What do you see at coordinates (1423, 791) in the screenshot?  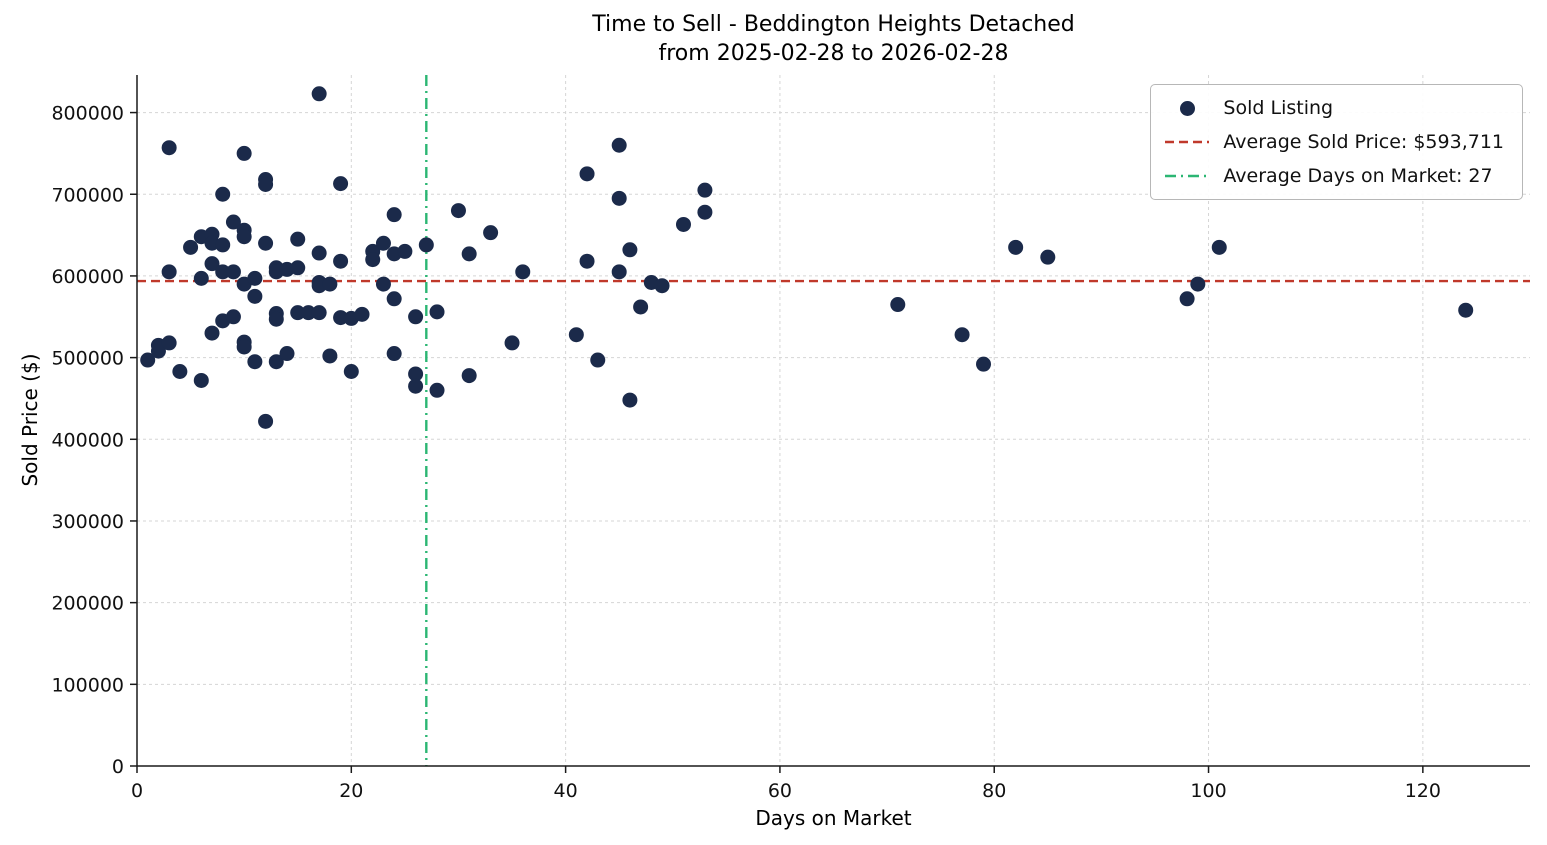 I see `x-tick-label: 120` at bounding box center [1423, 791].